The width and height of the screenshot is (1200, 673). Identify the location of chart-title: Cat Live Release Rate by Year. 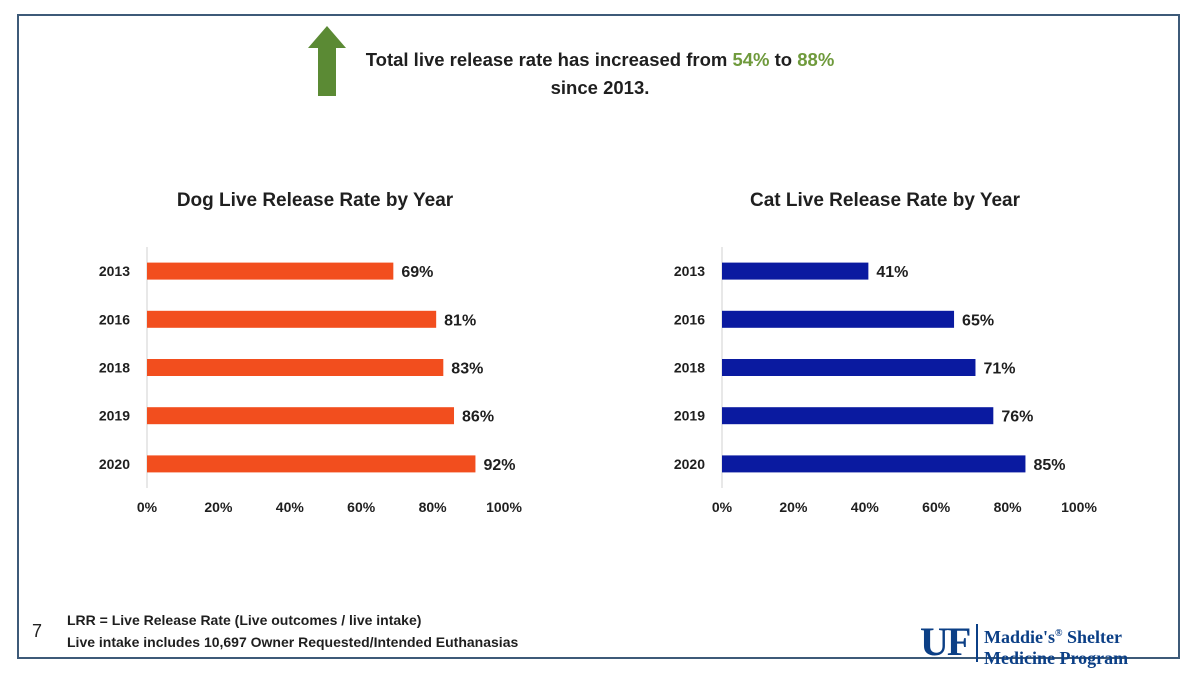
(885, 200).